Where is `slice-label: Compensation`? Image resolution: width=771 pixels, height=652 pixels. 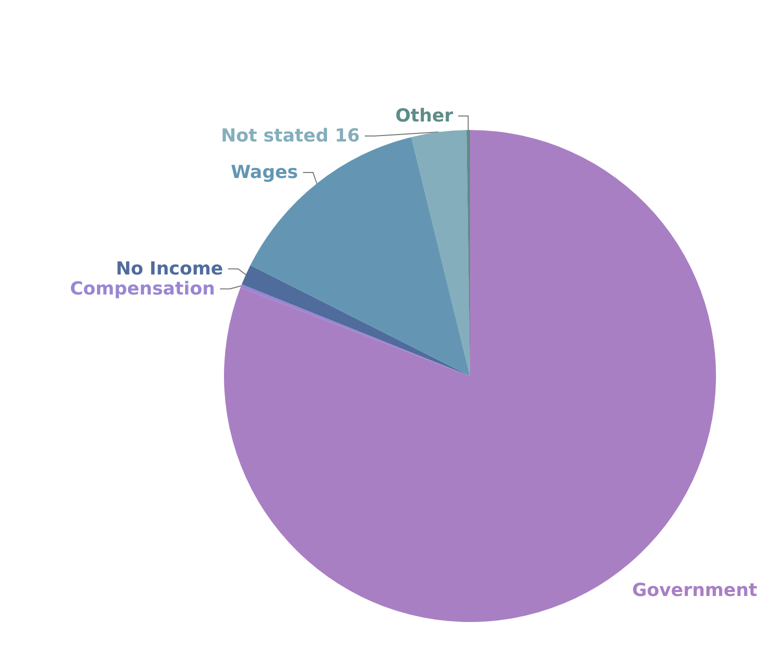 slice-label: Compensation is located at coordinates (143, 289).